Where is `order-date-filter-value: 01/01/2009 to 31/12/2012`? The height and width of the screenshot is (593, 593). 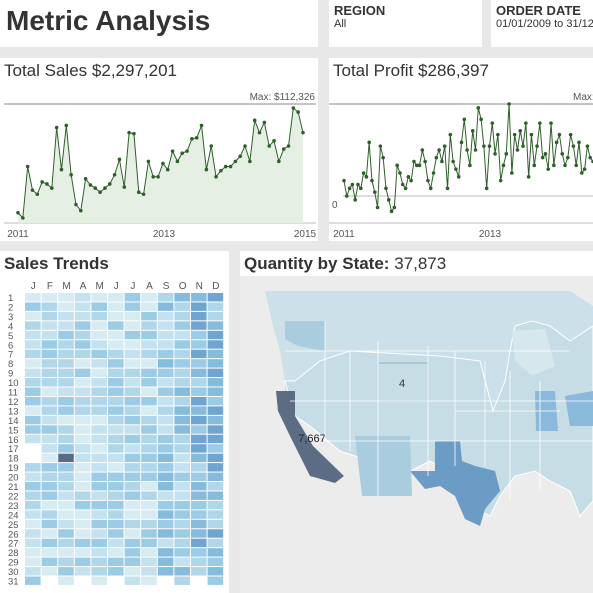 order-date-filter-value: 01/01/2009 to 31/12/2012 is located at coordinates (544, 24).